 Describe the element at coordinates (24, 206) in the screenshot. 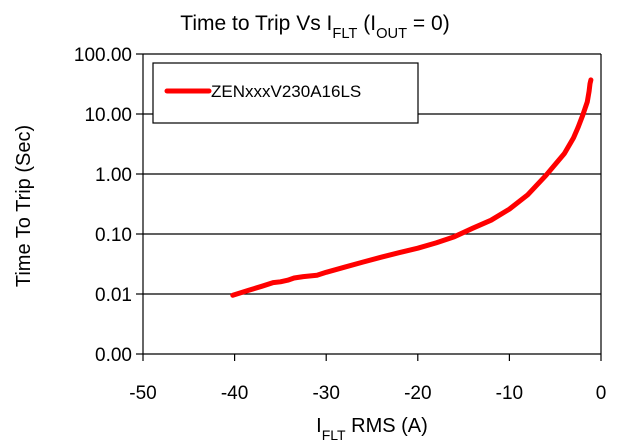

I see `y-axis-title: Time To Trip (Sec)` at that location.